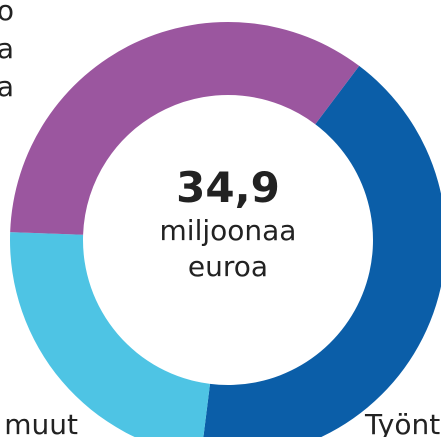 This screenshot has width=441, height=437. What do you see at coordinates (41, 422) in the screenshot?
I see `segment-label: muut` at bounding box center [41, 422].